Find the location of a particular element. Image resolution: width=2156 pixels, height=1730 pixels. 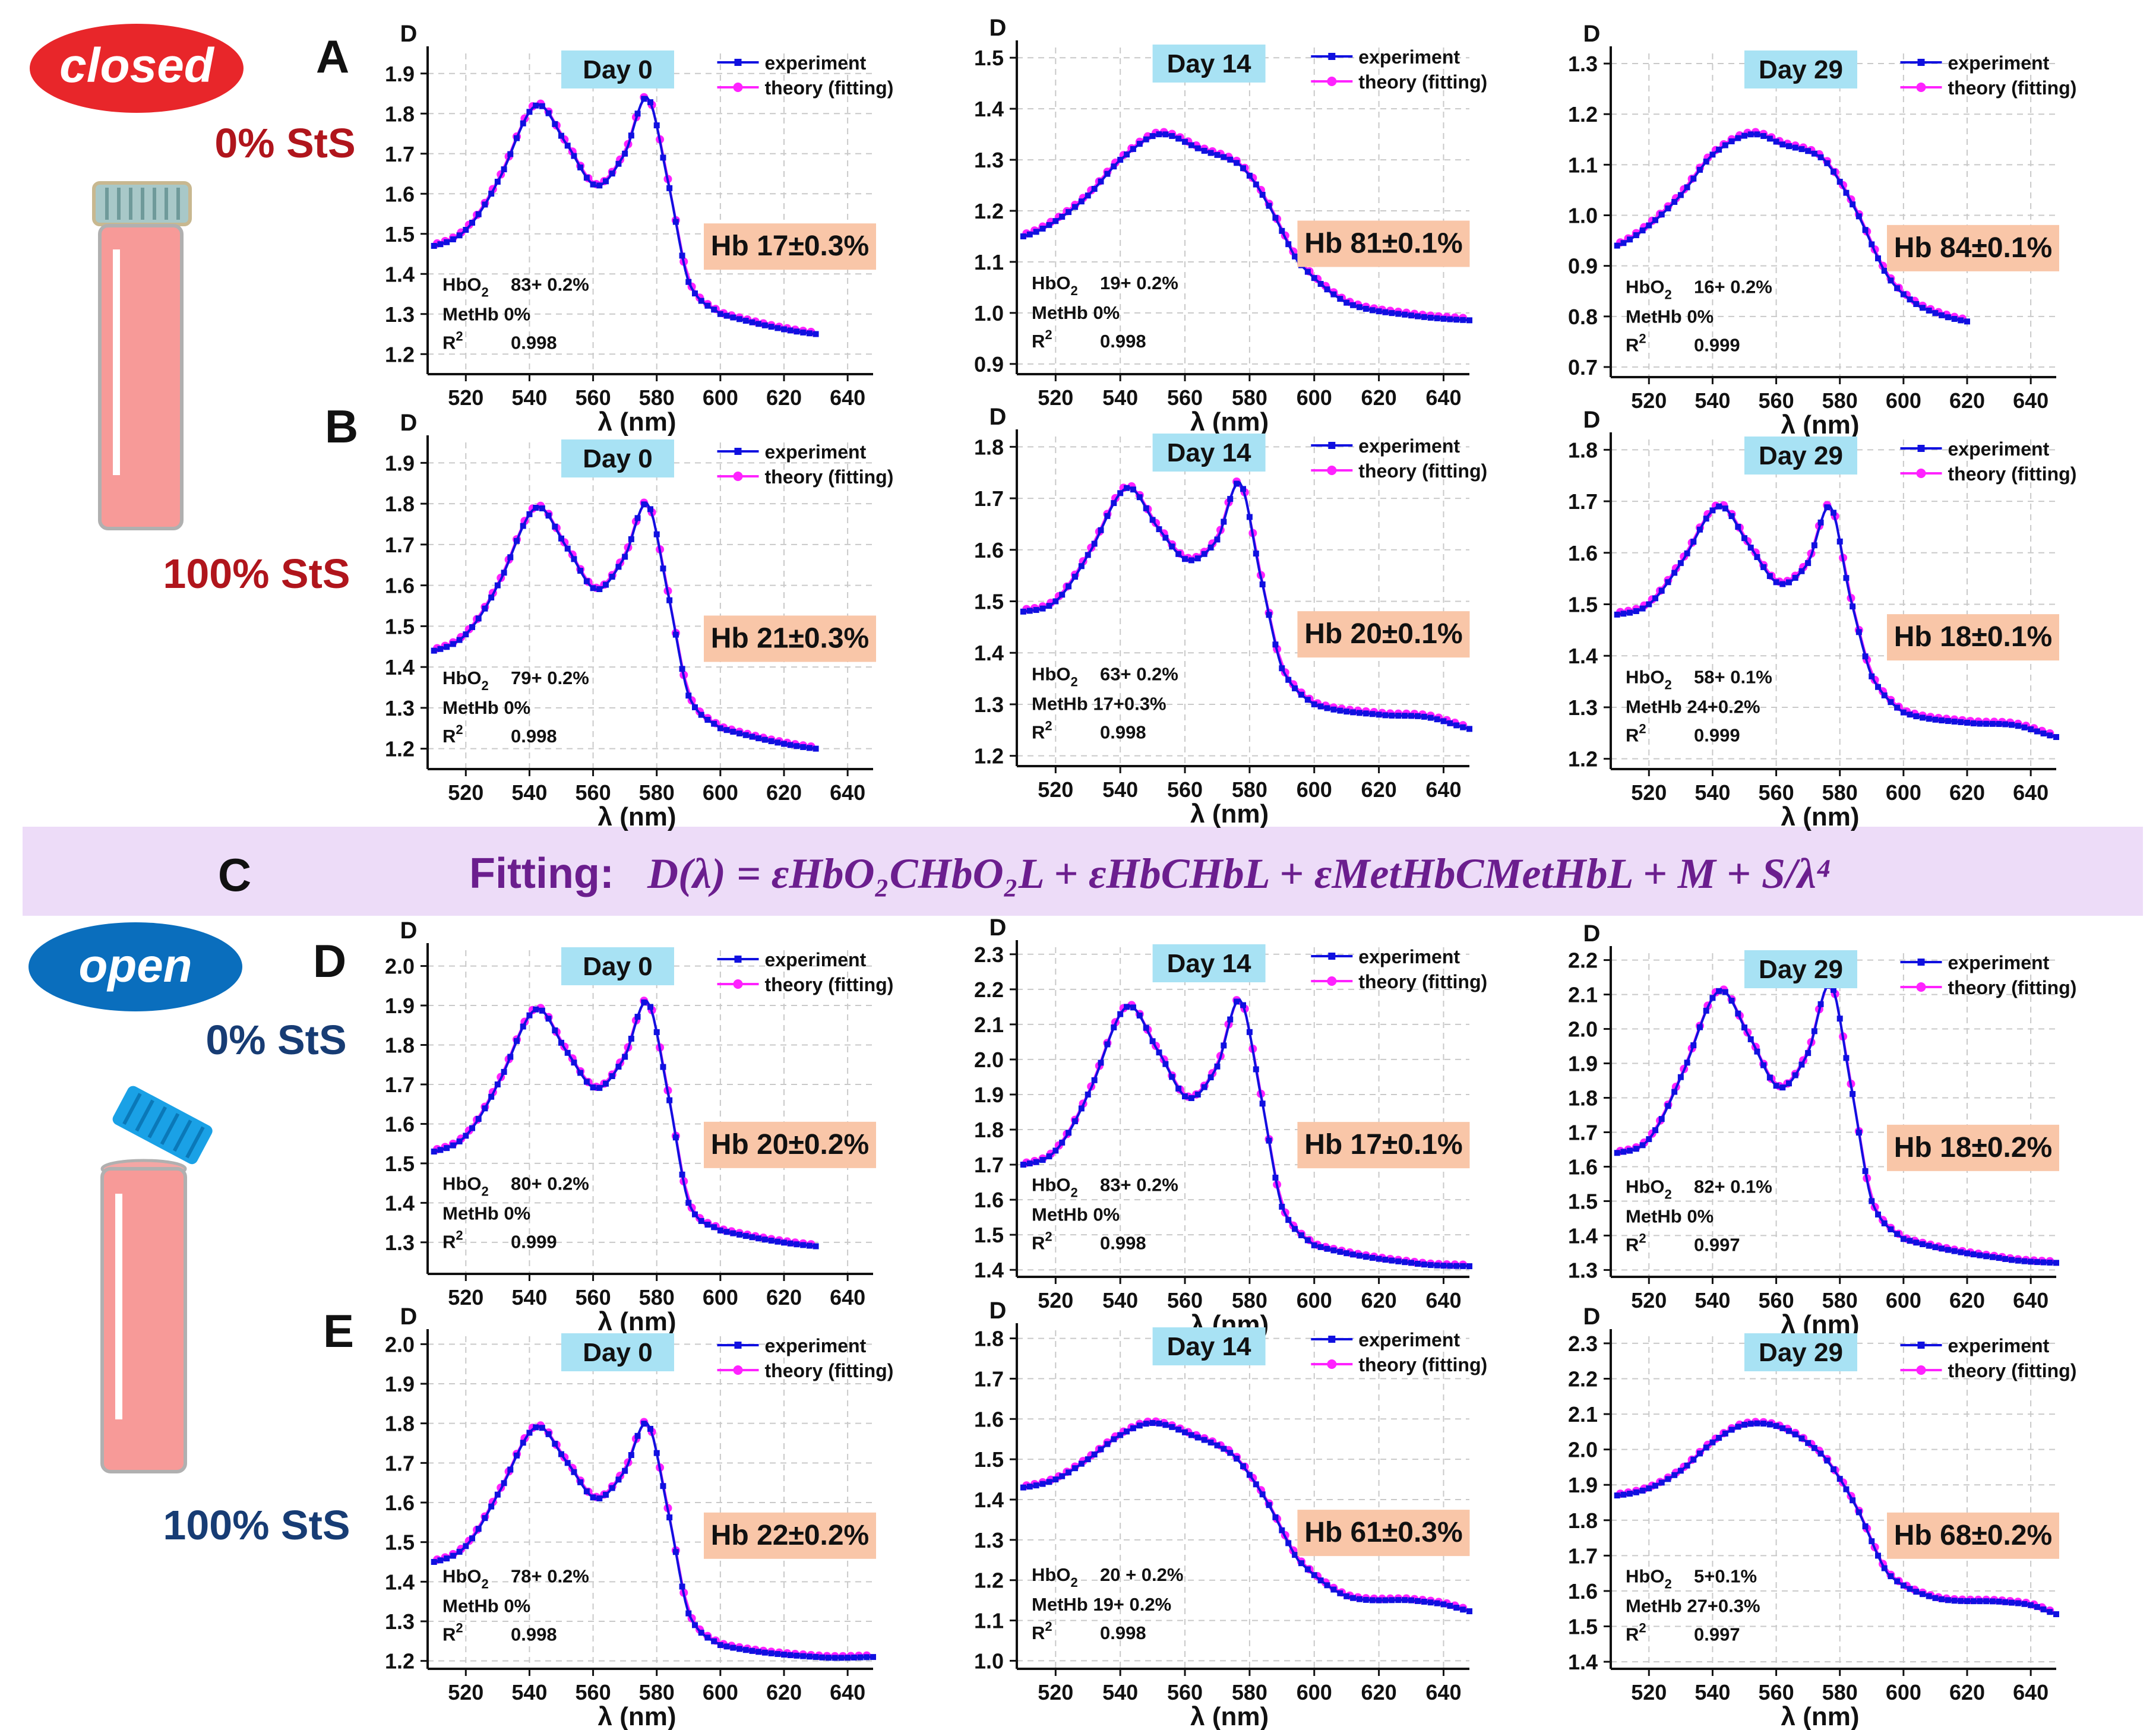

closed-vial-icon is located at coordinates (142, 355).